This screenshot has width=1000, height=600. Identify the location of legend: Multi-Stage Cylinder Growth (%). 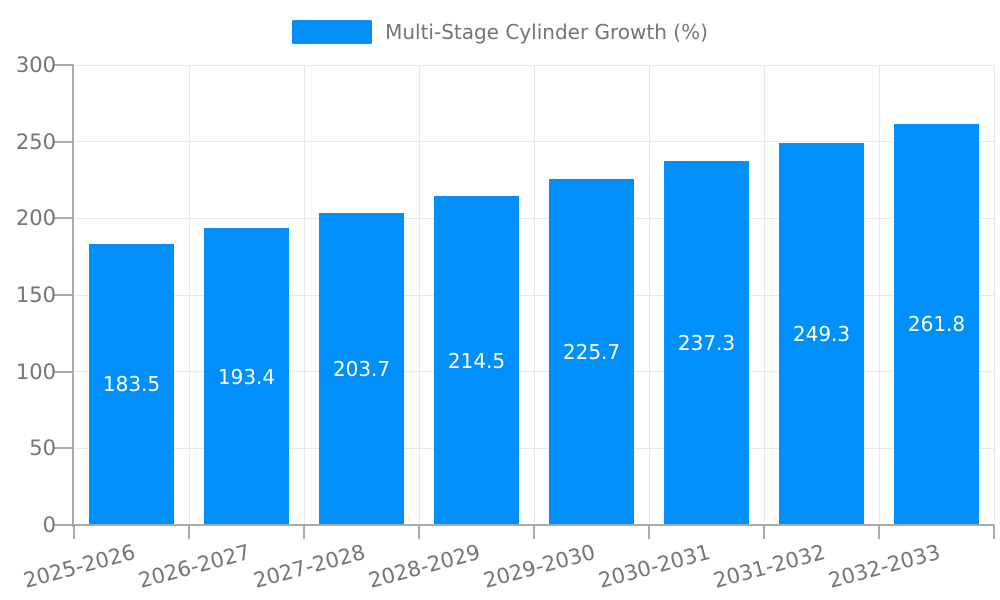
(500, 32).